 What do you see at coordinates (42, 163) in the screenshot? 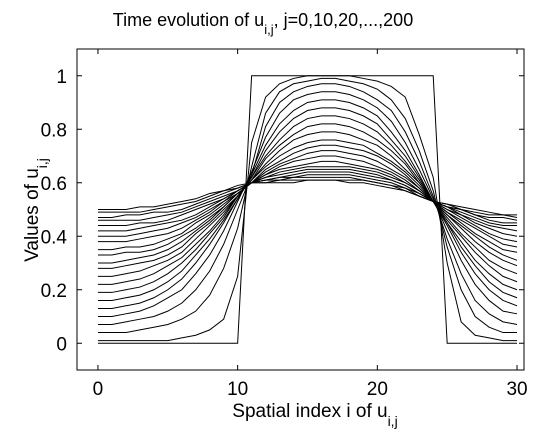
I see `y-axis-label-subscript: i,j` at bounding box center [42, 163].